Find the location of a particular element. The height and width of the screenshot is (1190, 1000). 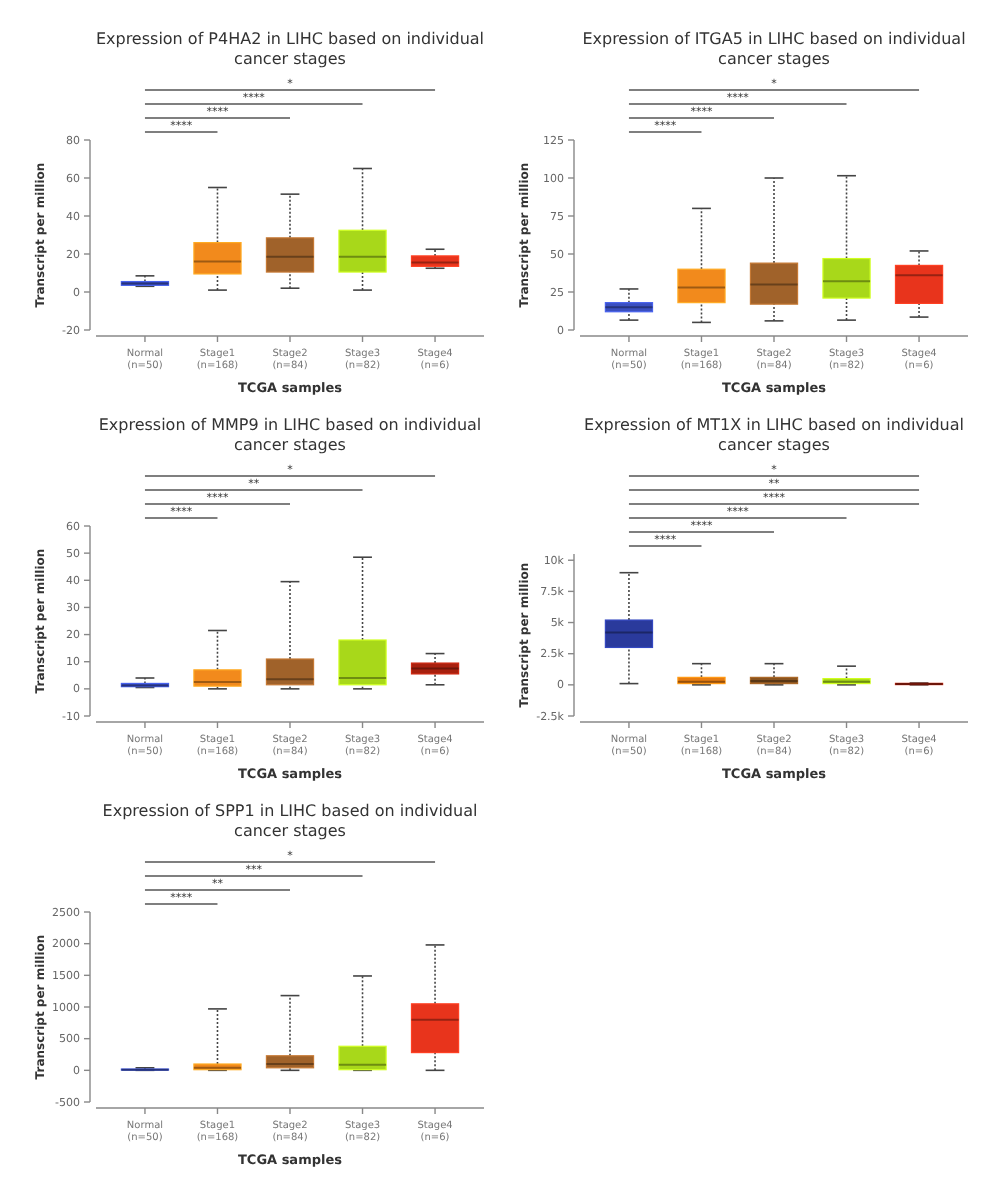

chart-title: Expression of ITGA5 in LIHC based on individual cancer stages is located at coordinates (774, 49).